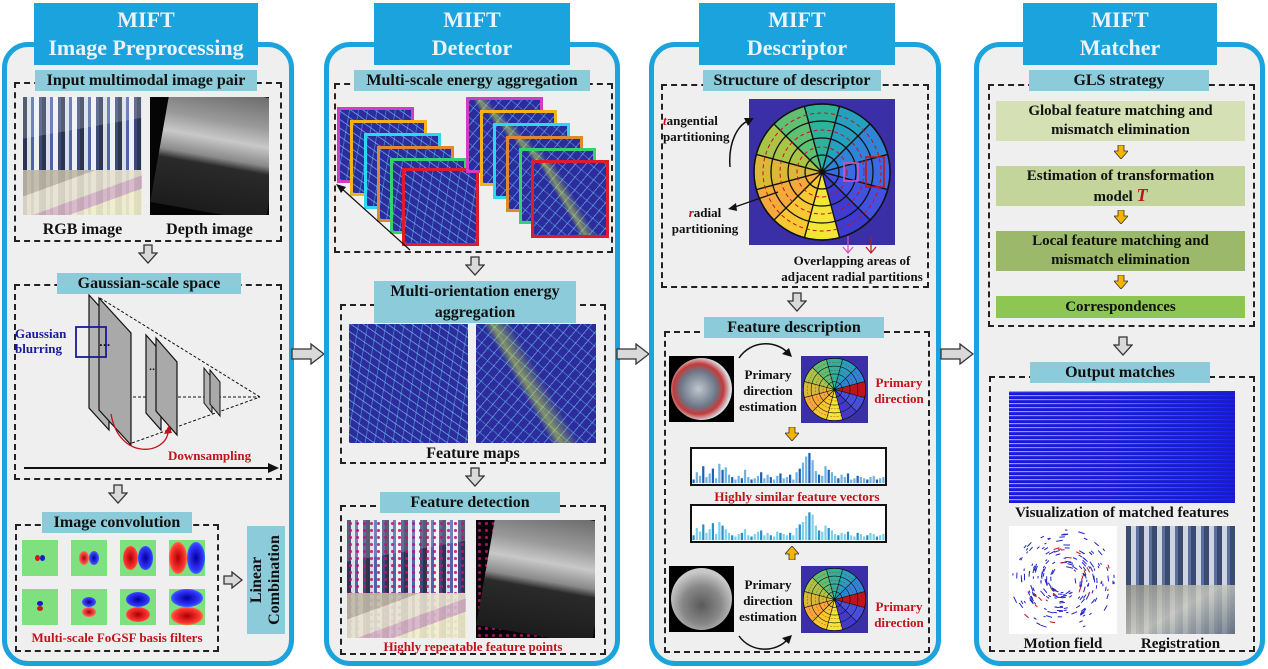 Image resolution: width=1268 pixels, height=669 pixels. I want to click on depth-image-label: Depth image, so click(209, 229).